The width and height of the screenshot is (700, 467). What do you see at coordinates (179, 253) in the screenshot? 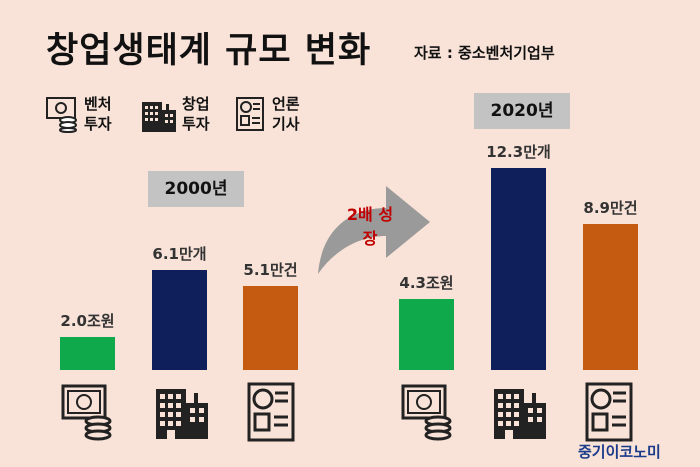
I see `value-label-startup-2000: 6.1만개` at bounding box center [179, 253].